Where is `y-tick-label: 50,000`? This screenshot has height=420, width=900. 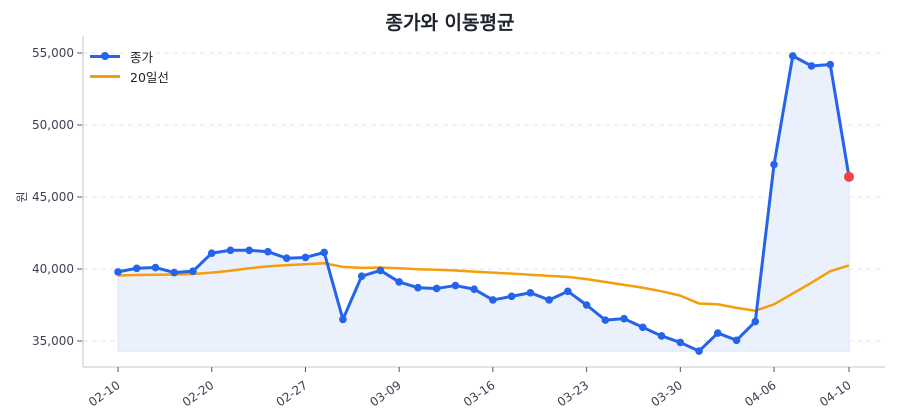 y-tick-label: 50,000 is located at coordinates (53, 125).